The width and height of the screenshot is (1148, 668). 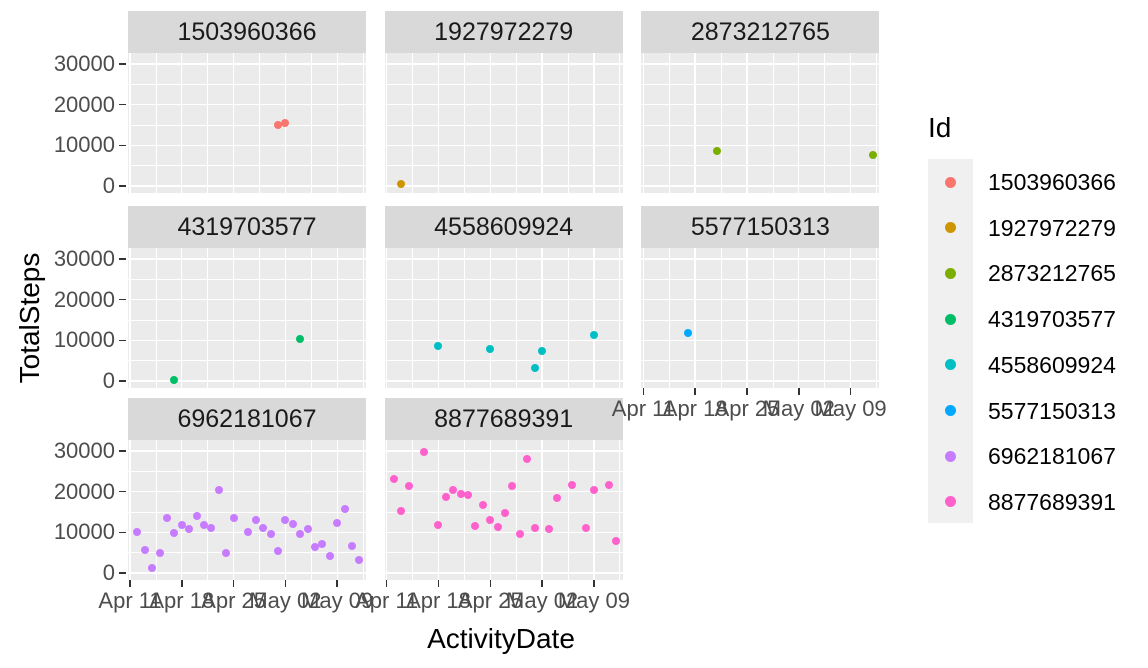 I want to click on facet-strip-label: 6962181067, so click(x=247, y=418).